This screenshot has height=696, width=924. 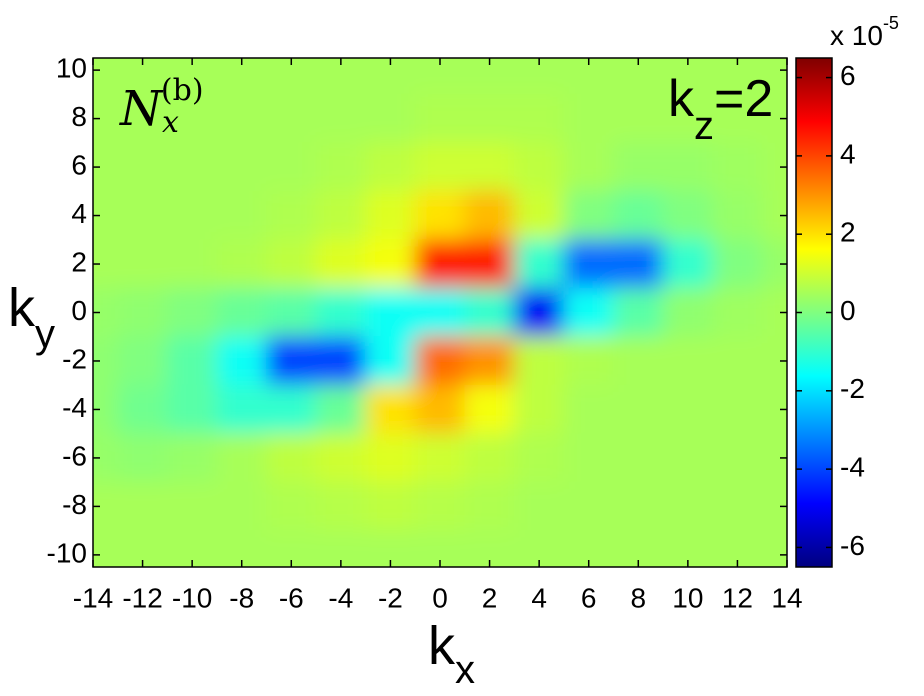 I want to click on x-tick-label: -14, so click(x=93, y=597).